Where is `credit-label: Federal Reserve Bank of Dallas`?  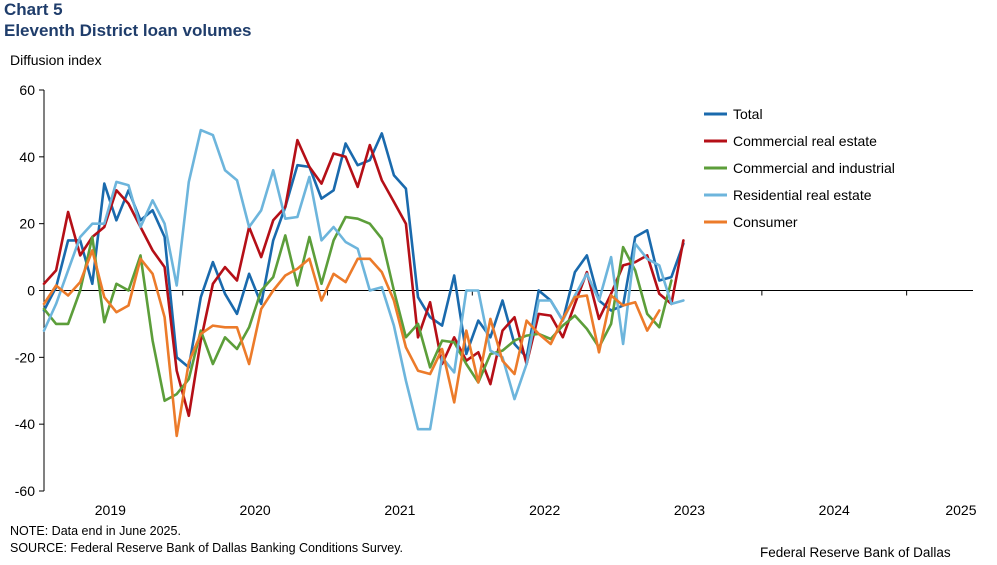 credit-label: Federal Reserve Bank of Dallas is located at coordinates (855, 552).